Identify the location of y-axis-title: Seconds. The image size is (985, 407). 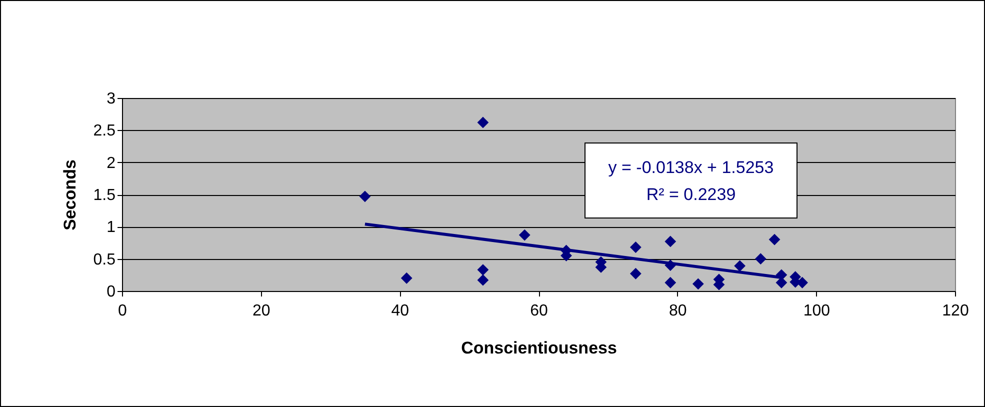
(70, 195).